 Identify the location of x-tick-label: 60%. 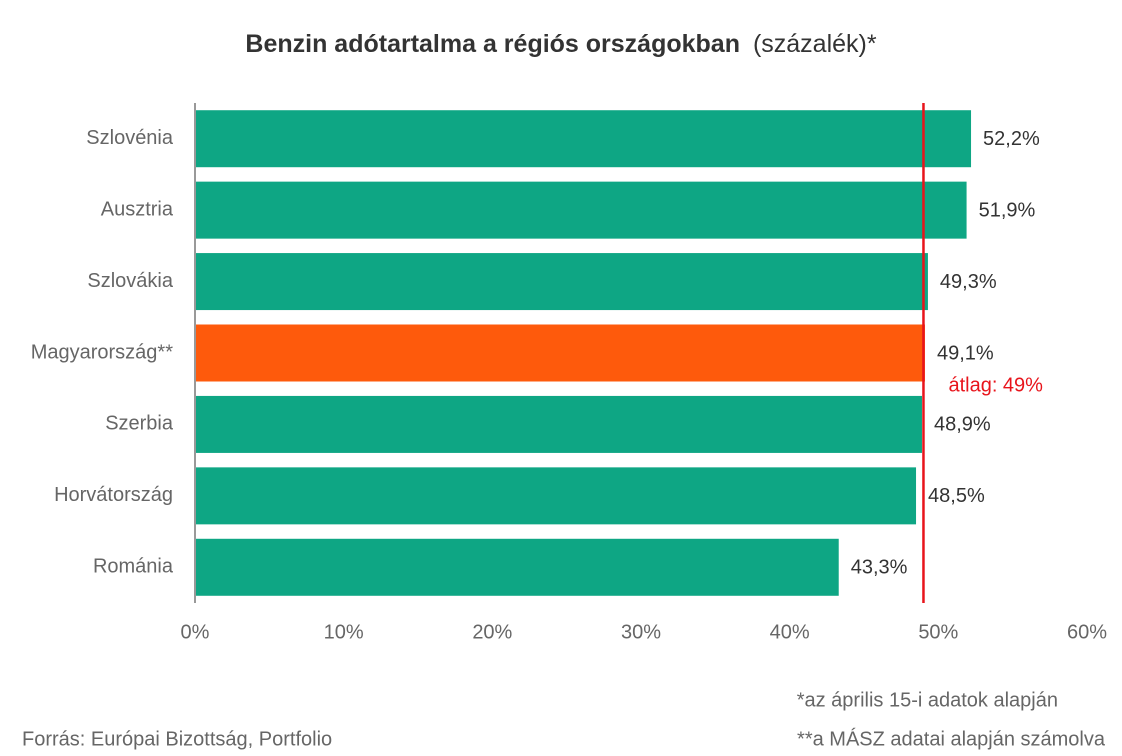
(1087, 632).